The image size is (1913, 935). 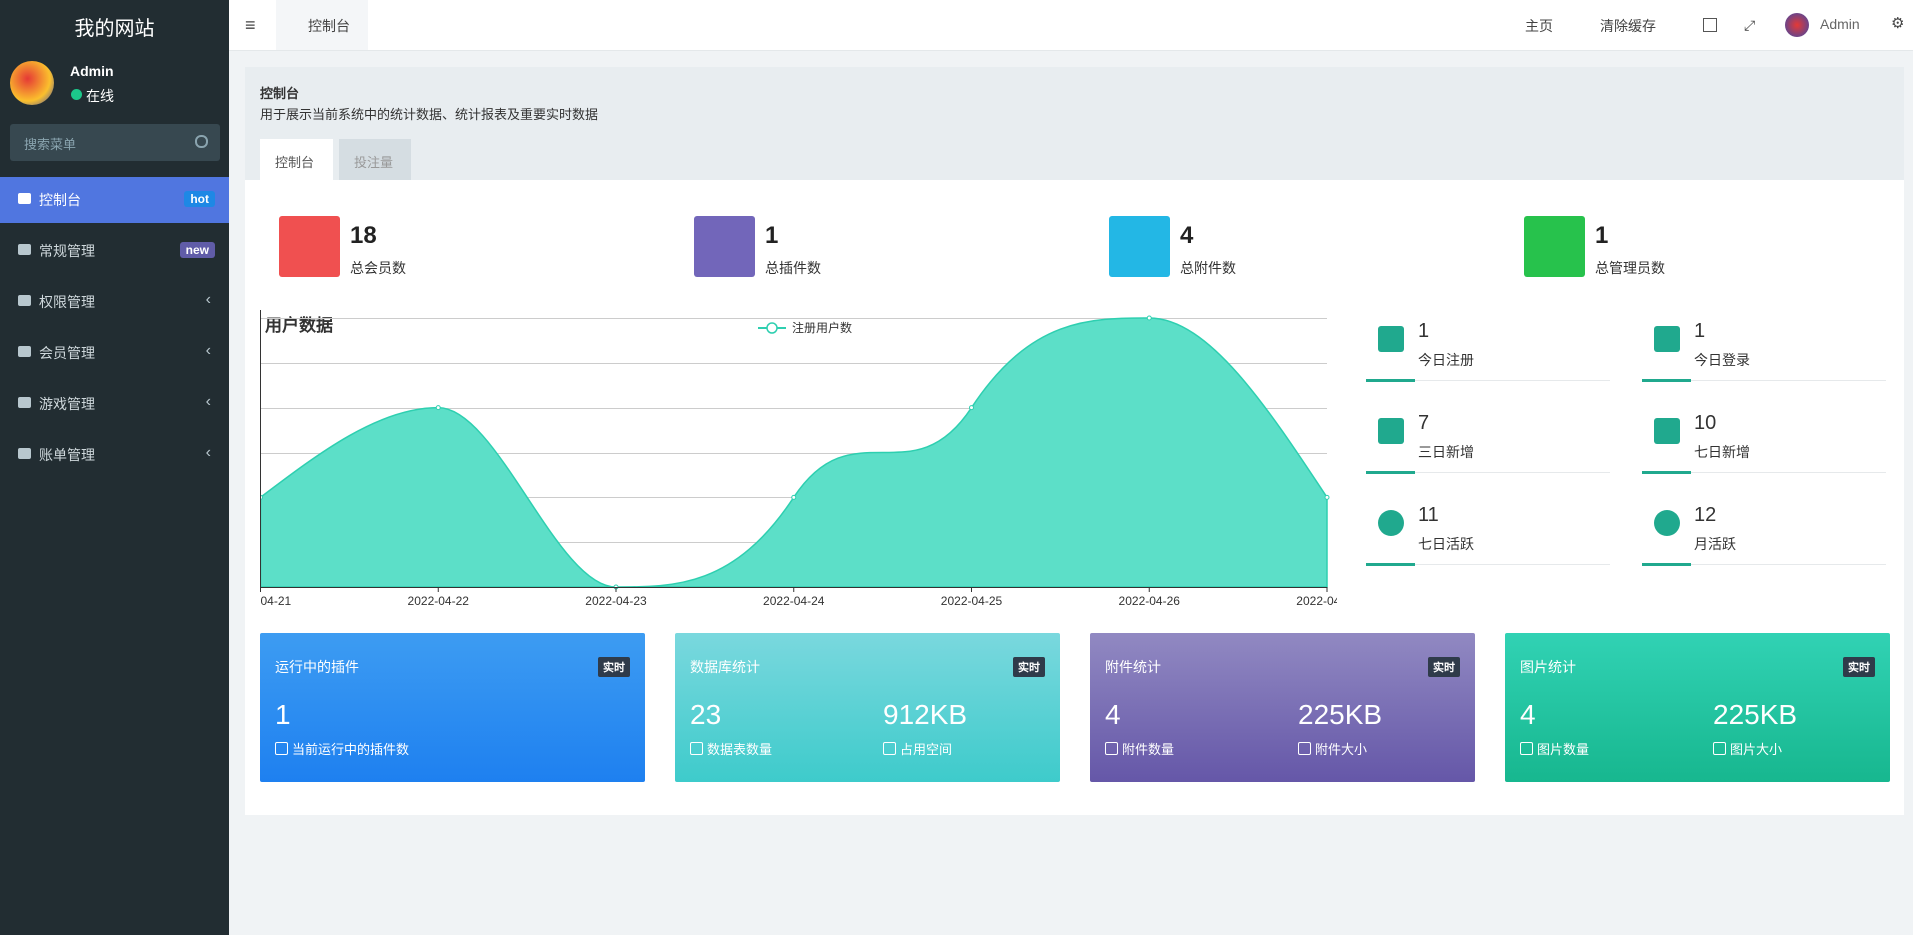 I want to click on header-link: 主页, so click(x=1539, y=26).